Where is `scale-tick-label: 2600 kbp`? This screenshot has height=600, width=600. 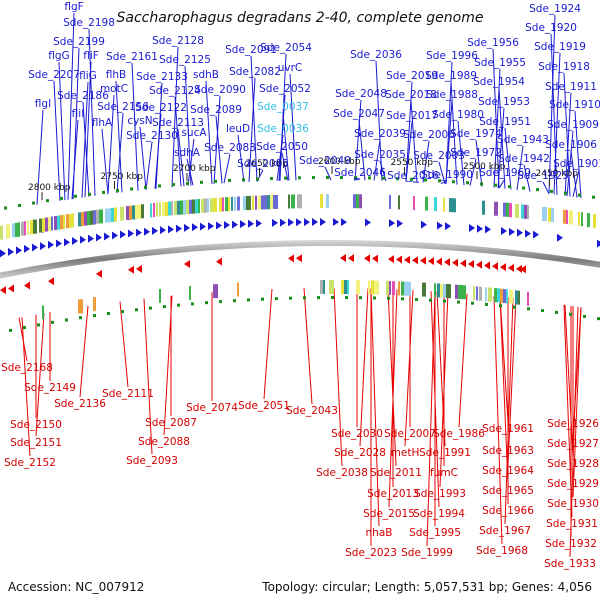
scale-tick-label: 2600 kbp is located at coordinates (339, 162).